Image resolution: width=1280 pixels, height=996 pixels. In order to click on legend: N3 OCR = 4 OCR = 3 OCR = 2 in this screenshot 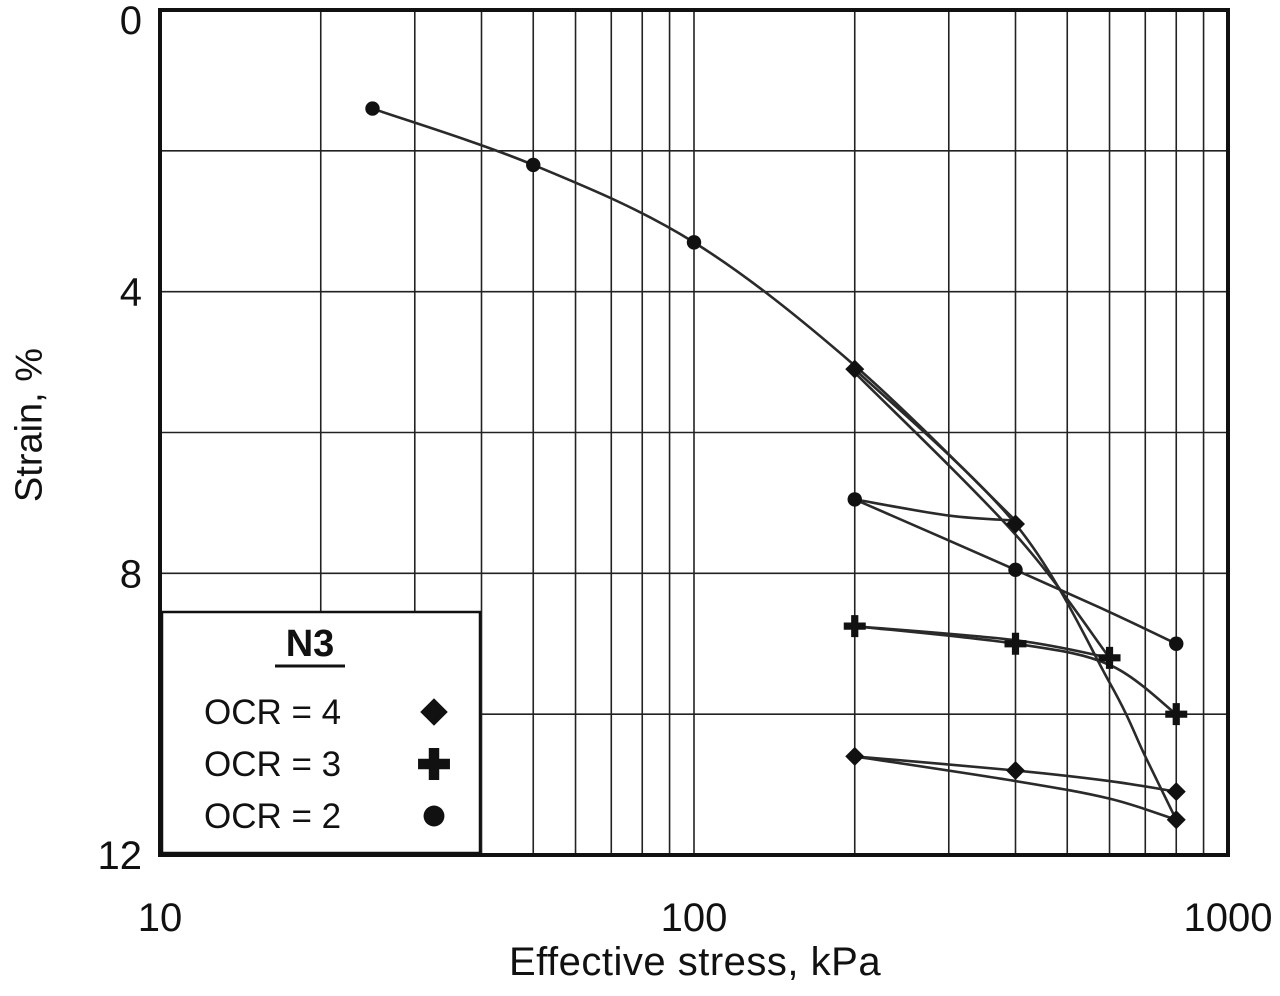, I will do `click(321, 732)`.